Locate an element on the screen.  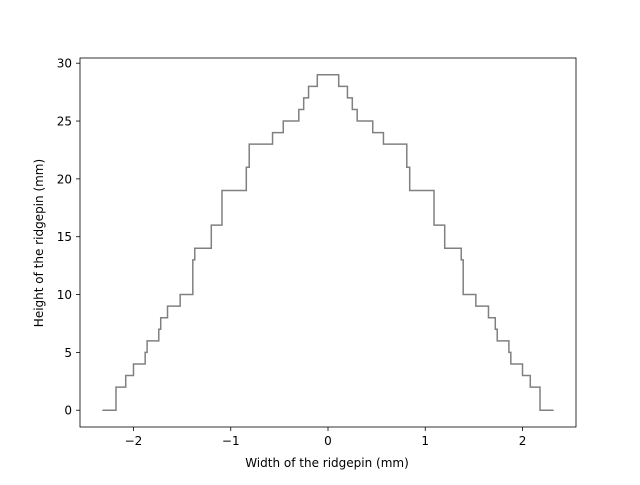
y-tick-label: 20 is located at coordinates (64, 179).